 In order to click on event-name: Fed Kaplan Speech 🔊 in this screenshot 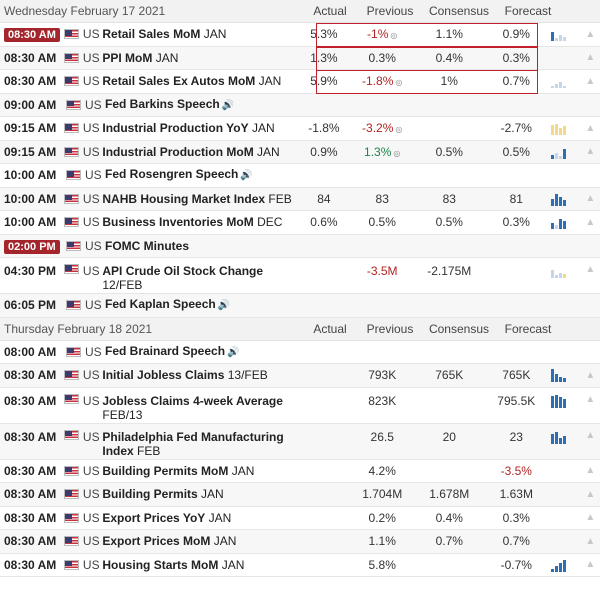, I will do `click(205, 305)`.